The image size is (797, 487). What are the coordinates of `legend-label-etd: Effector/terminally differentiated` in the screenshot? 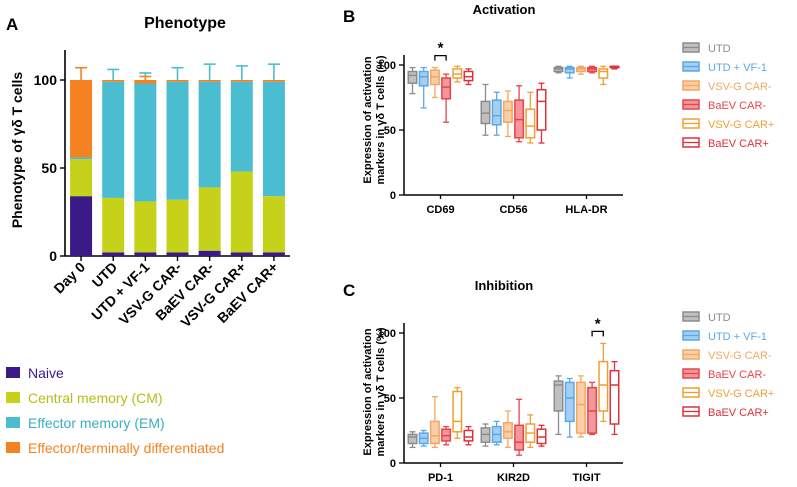 It's located at (126, 448).